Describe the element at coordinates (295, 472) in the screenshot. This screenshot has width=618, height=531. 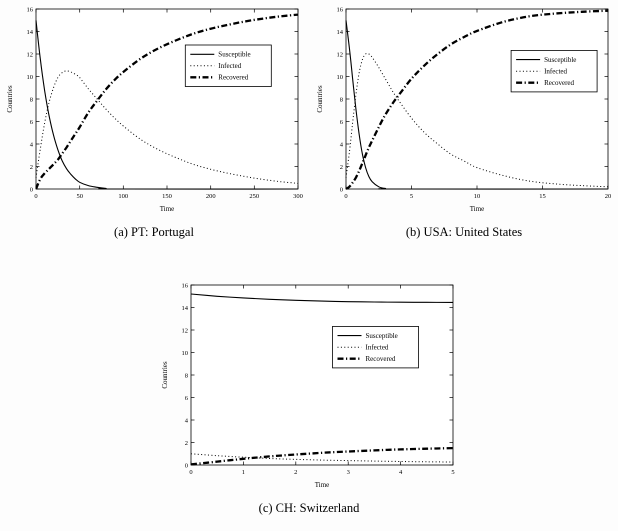
I see `x-tick-label: 2` at that location.